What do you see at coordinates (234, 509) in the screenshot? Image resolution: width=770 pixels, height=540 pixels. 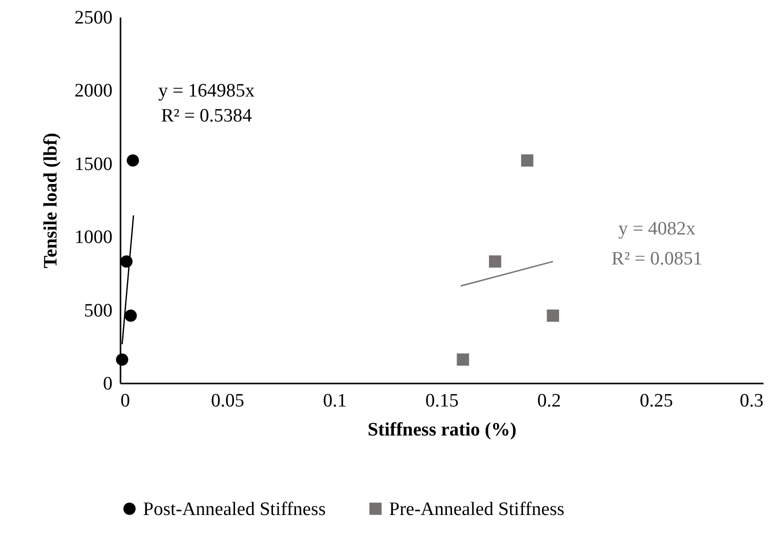 I see `legend-label: Post-Annealed Stiffness` at bounding box center [234, 509].